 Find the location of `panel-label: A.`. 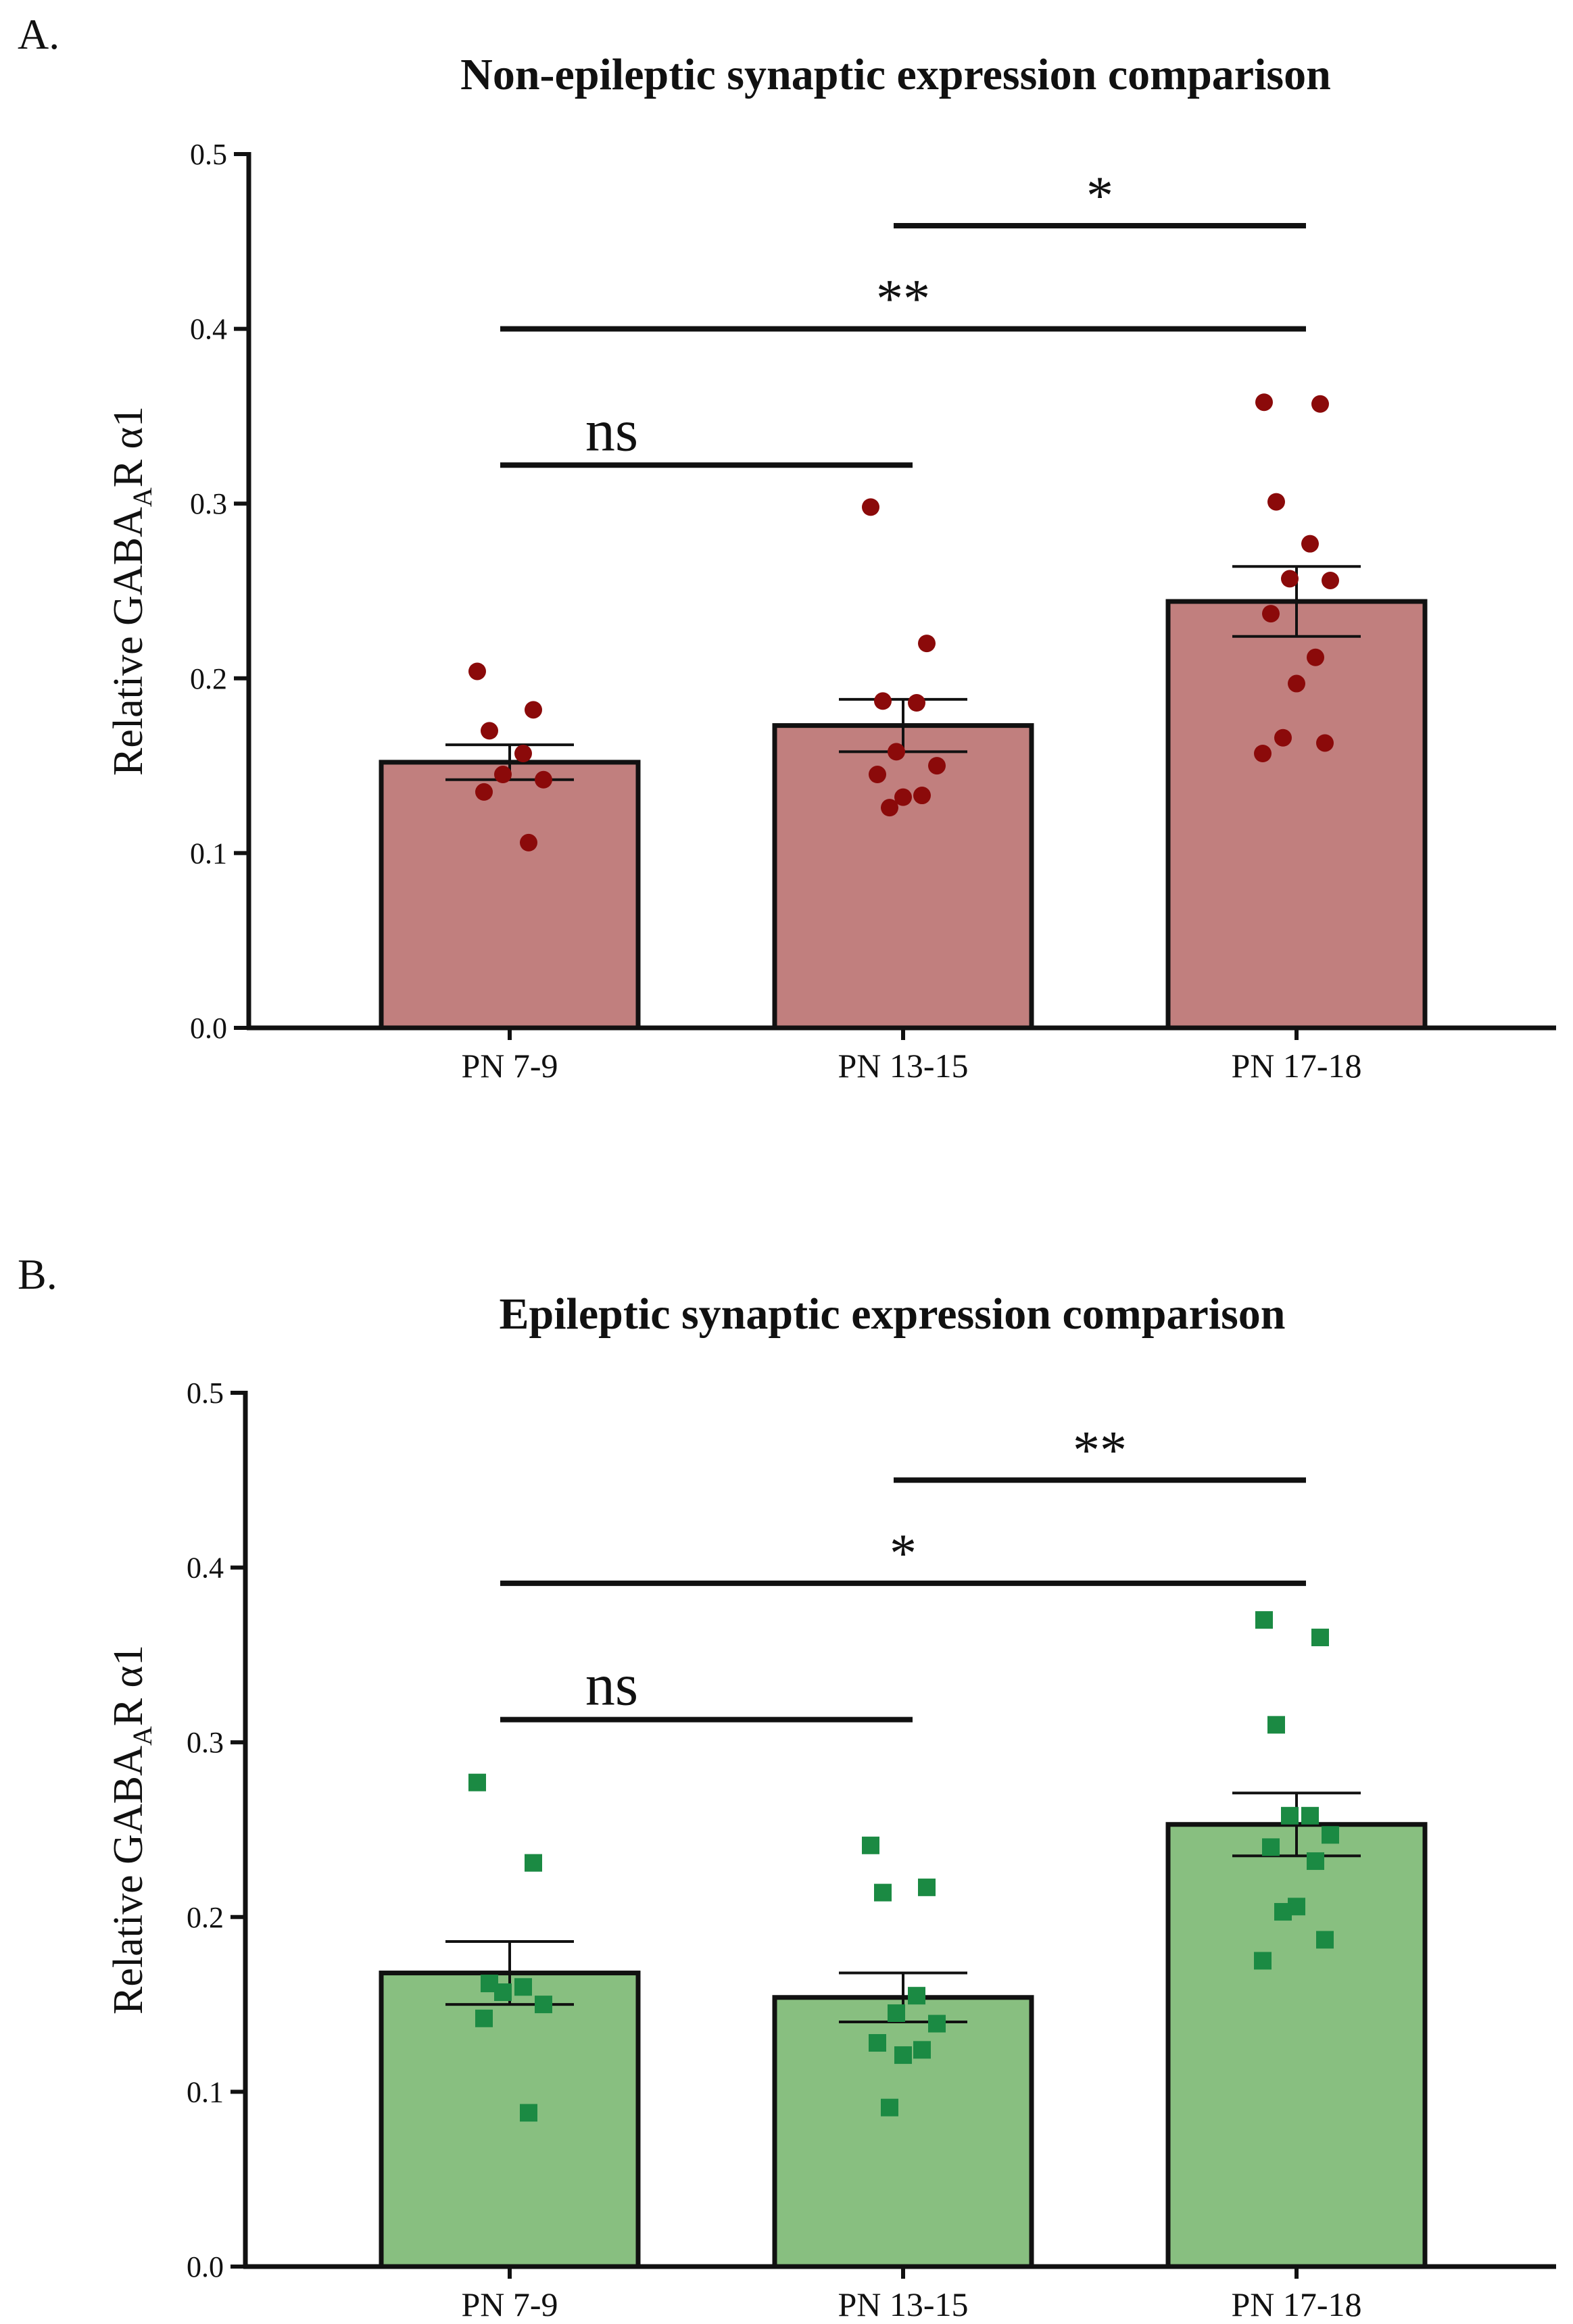

panel-label: A. is located at coordinates (38, 34).